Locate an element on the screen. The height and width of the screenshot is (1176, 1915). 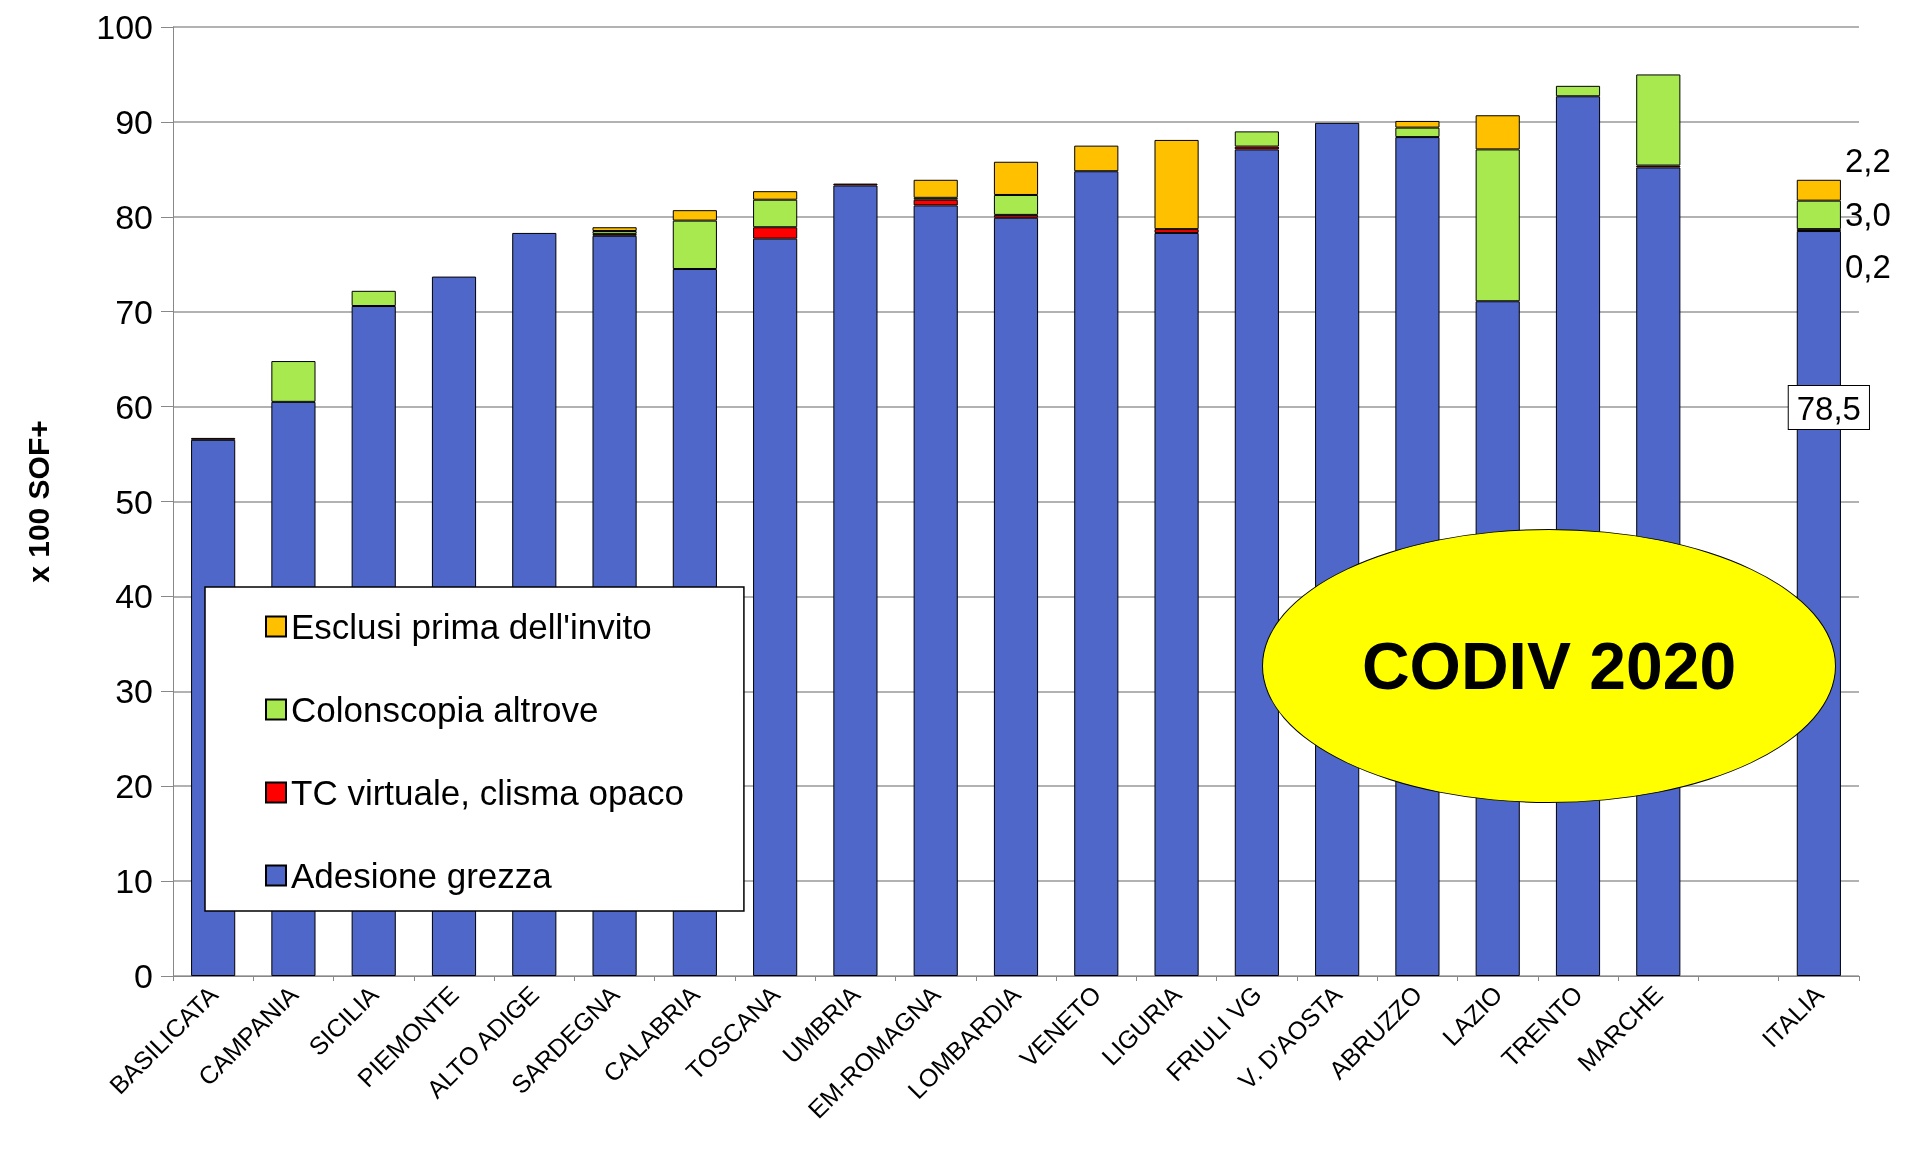
data-label: 2,2 is located at coordinates (1867, 160).